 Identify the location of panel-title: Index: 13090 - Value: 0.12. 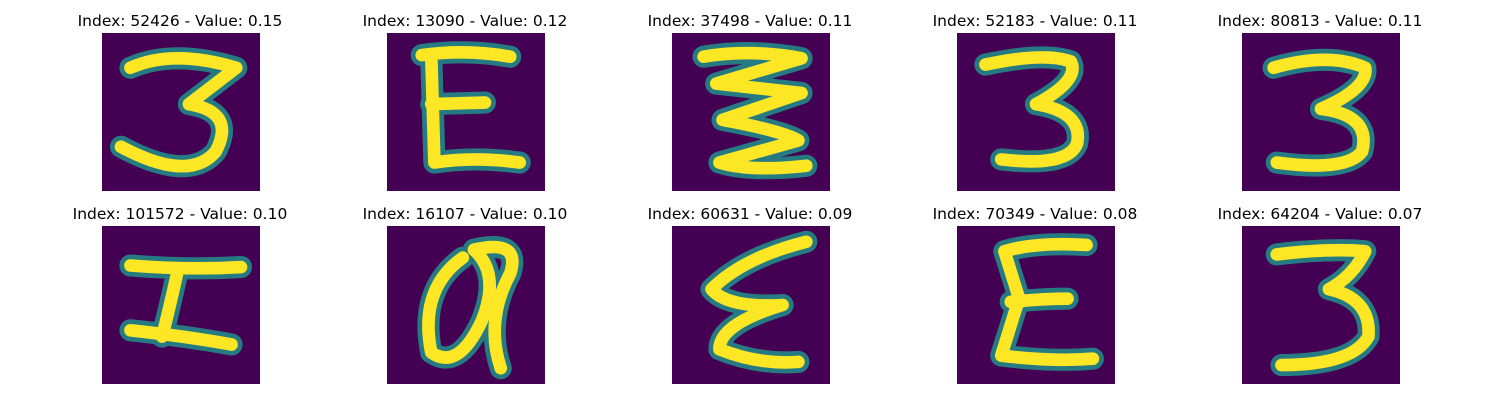
(465, 21).